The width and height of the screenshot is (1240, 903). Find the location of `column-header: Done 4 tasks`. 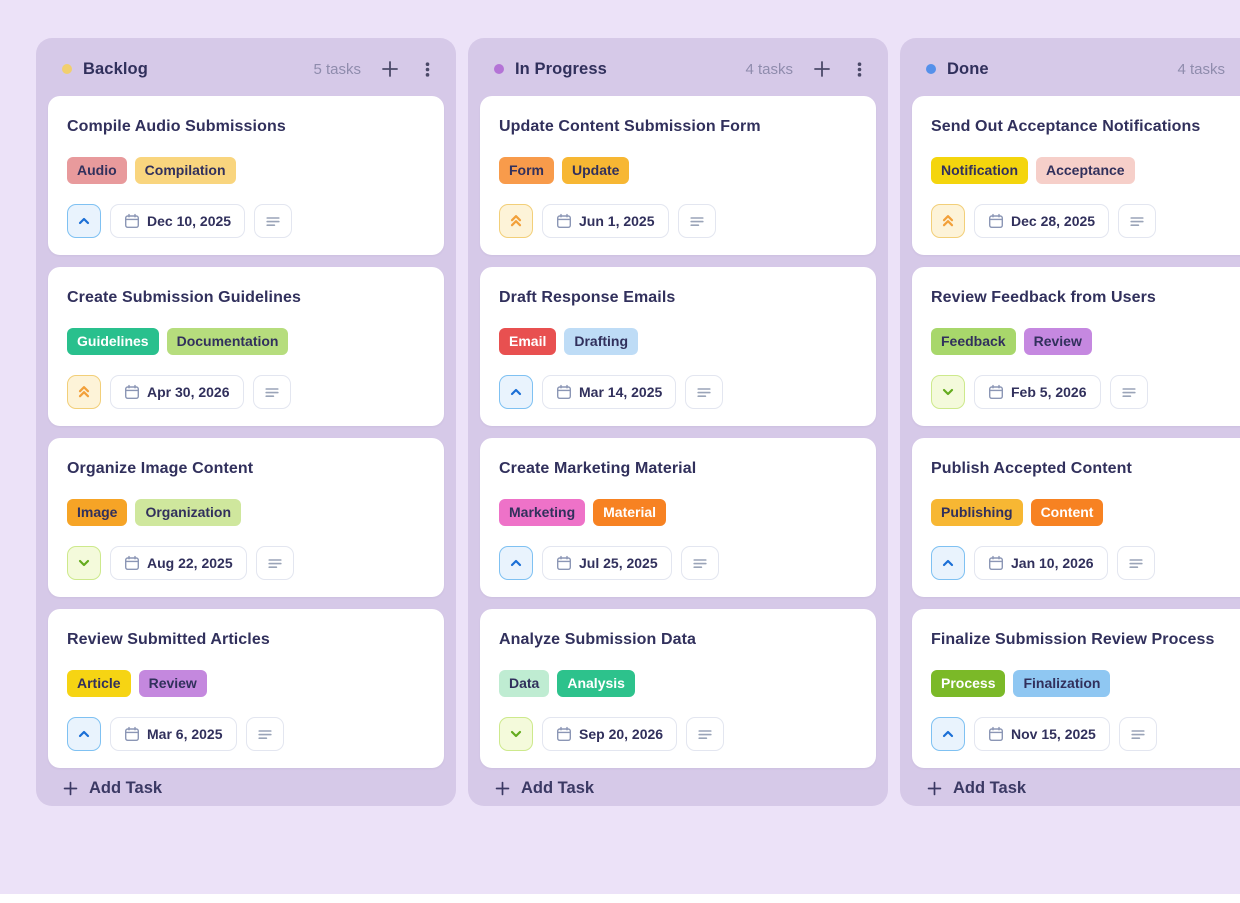

column-header: Done 4 tasks is located at coordinates (1076, 67).